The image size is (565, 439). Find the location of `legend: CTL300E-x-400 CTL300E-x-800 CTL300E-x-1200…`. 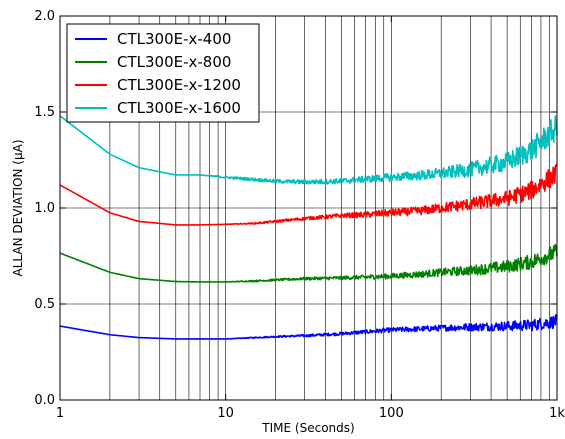

legend: CTL300E-x-400 CTL300E-x-800 CTL300E-x-1200… is located at coordinates (163, 73).